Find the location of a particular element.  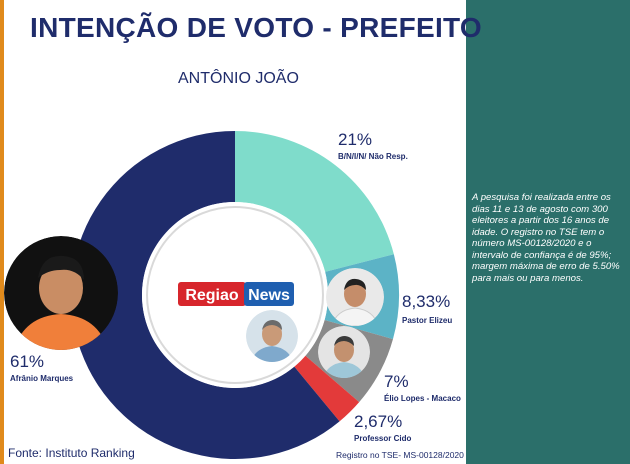

regiao-news-logo: Regiao News is located at coordinates (236, 294).